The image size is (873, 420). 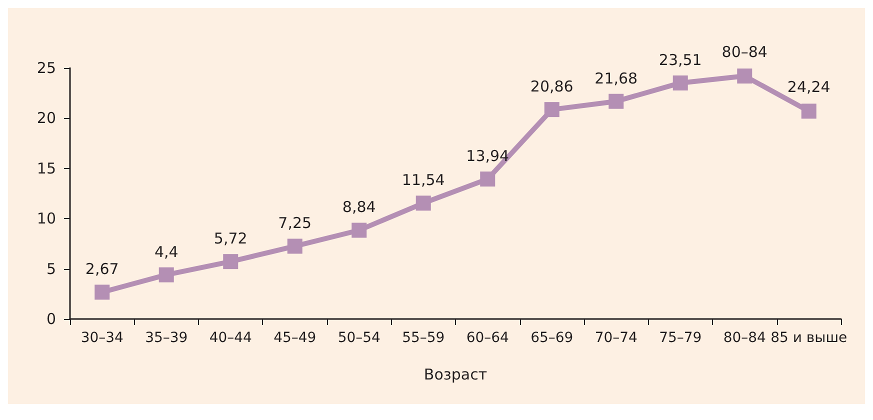 I want to click on data-label: 20,86, so click(x=552, y=87).